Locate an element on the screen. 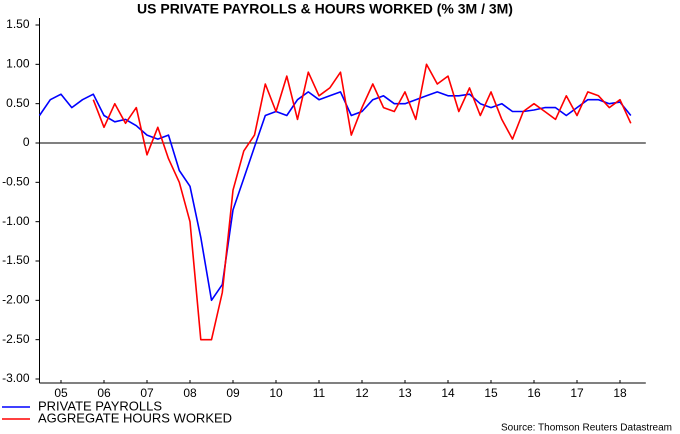 The width and height of the screenshot is (680, 434). y-tick-label: -2.50 is located at coordinates (16, 339).